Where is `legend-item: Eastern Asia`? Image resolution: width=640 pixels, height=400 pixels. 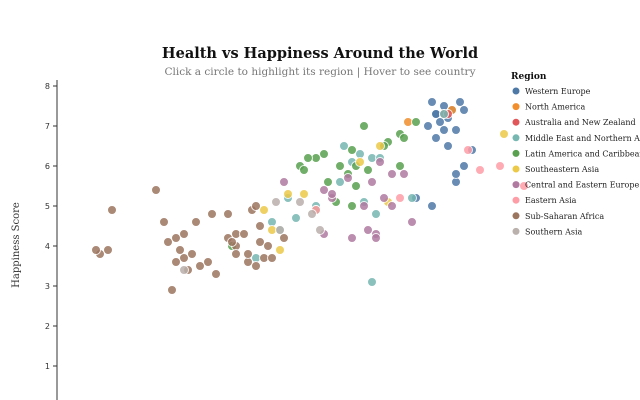
legend-item: Eastern Asia is located at coordinates (544, 200).